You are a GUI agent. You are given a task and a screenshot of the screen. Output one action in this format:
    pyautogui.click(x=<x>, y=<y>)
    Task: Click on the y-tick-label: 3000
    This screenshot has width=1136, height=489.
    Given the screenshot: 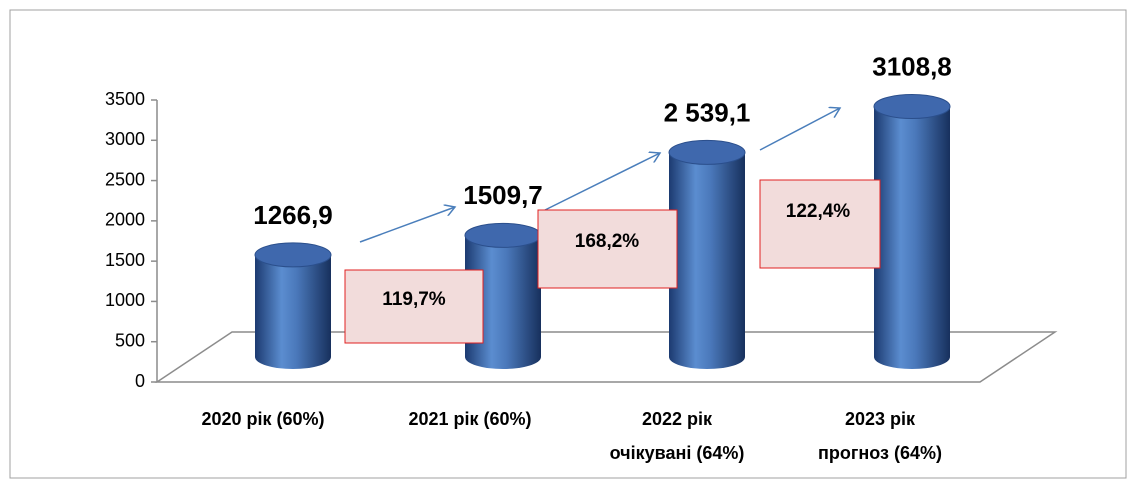 What is the action you would take?
    pyautogui.click(x=125, y=139)
    